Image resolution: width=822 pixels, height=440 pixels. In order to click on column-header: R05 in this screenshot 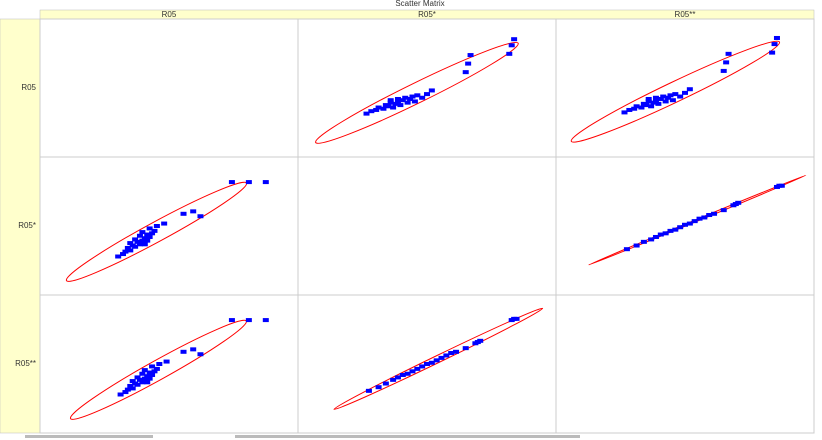, I will do `click(169, 14)`.